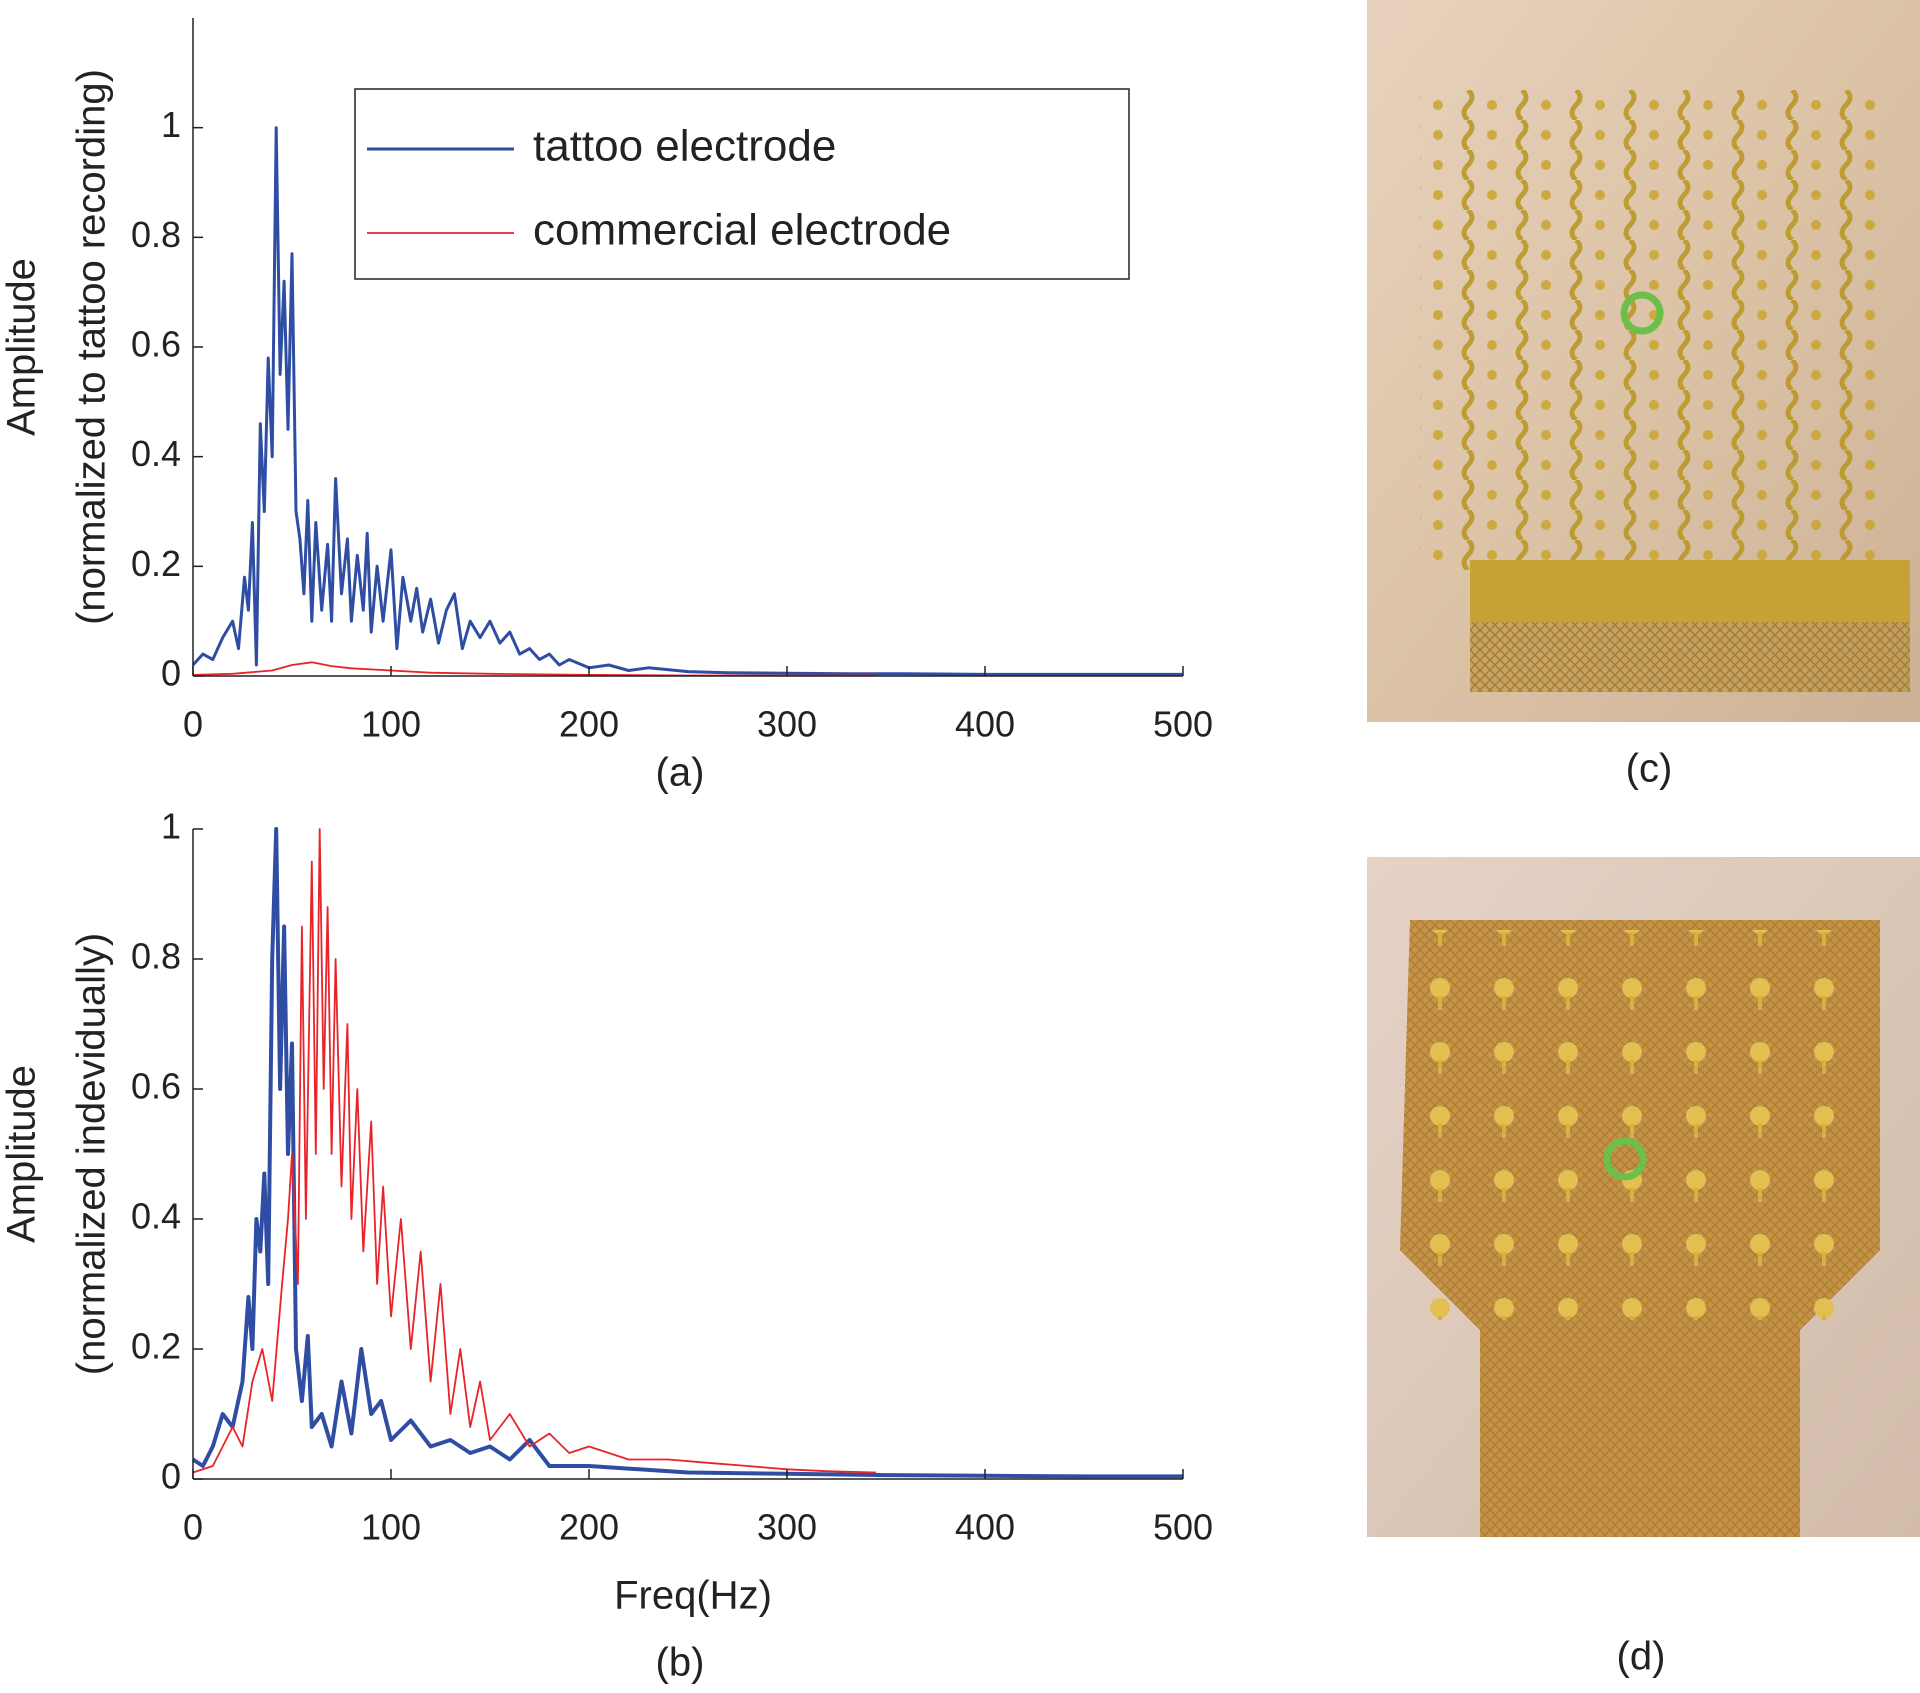  Describe the element at coordinates (1643, 361) in the screenshot. I see `photo-c` at that location.